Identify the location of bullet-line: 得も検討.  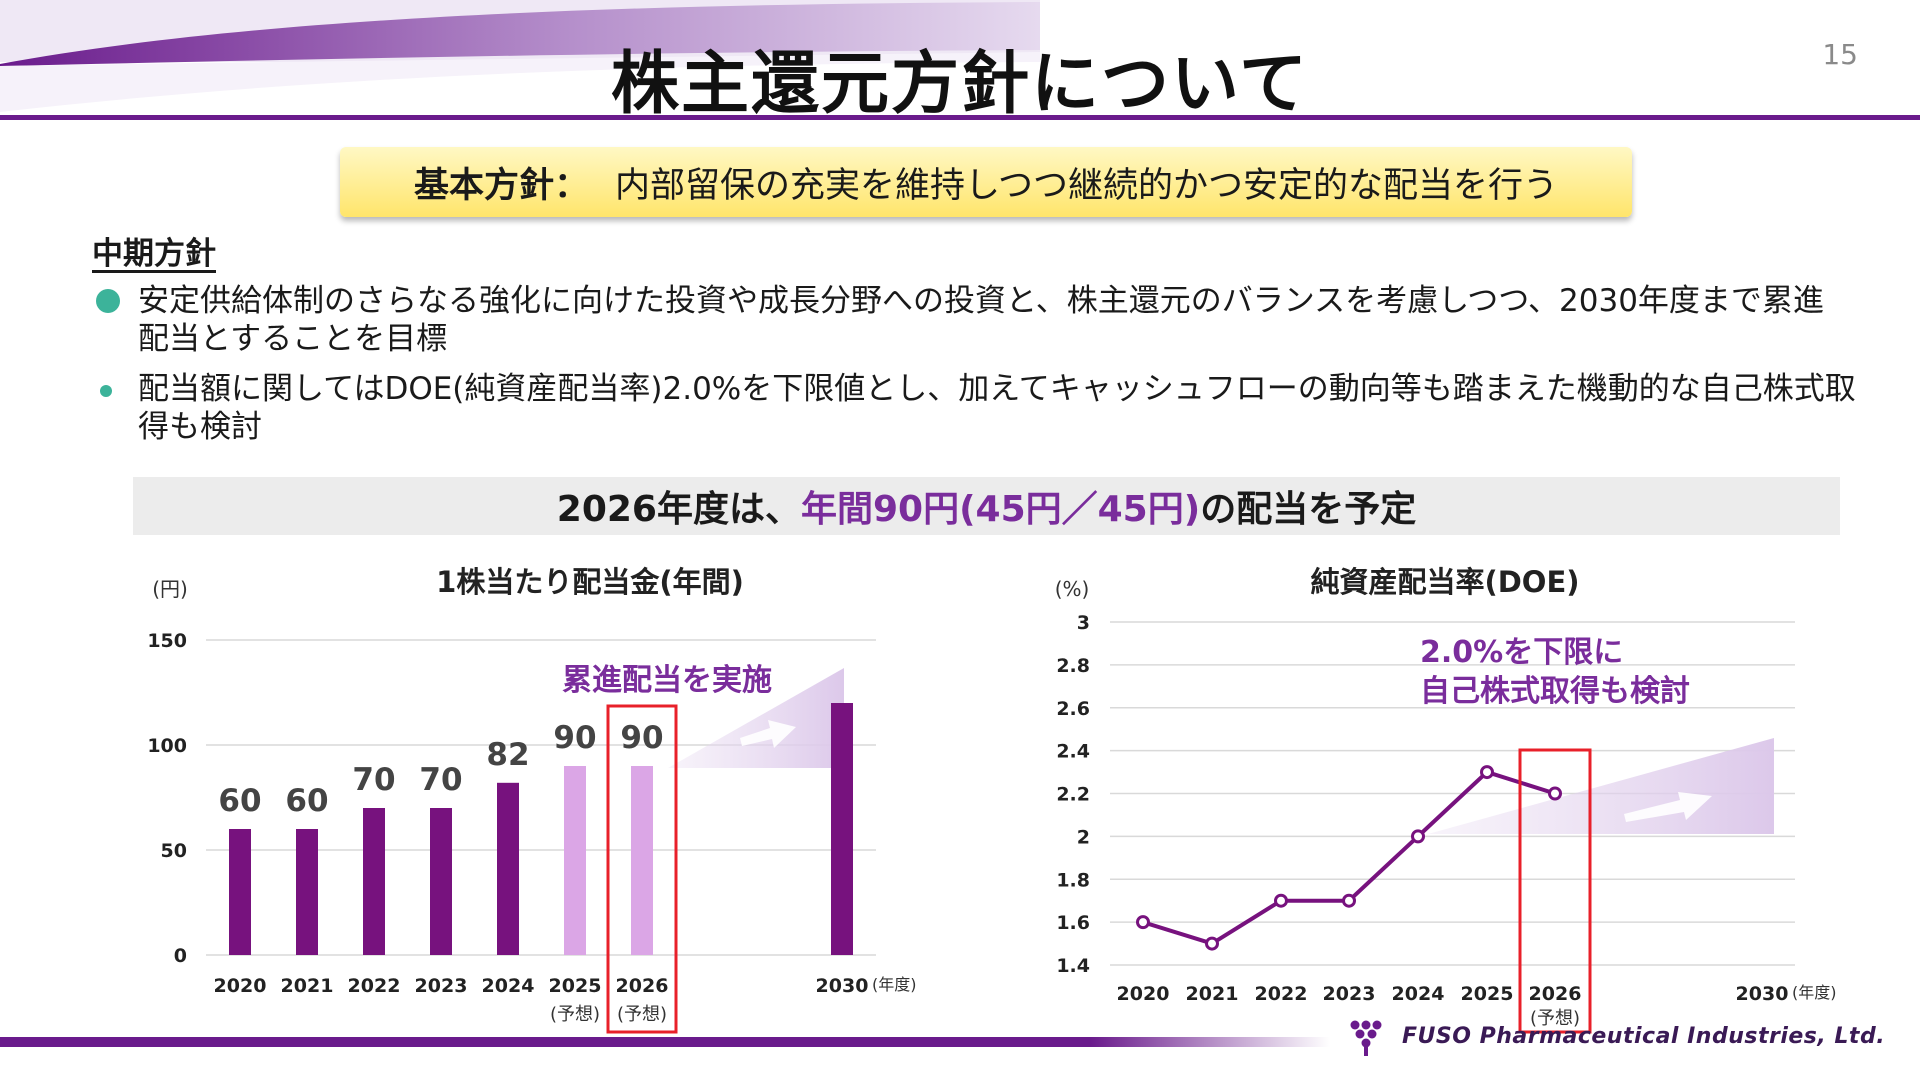
(200, 427).